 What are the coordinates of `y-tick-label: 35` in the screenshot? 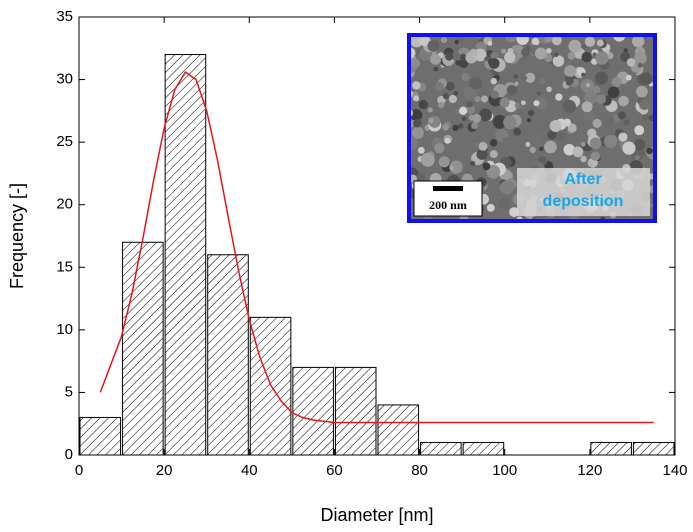 It's located at (64, 16).